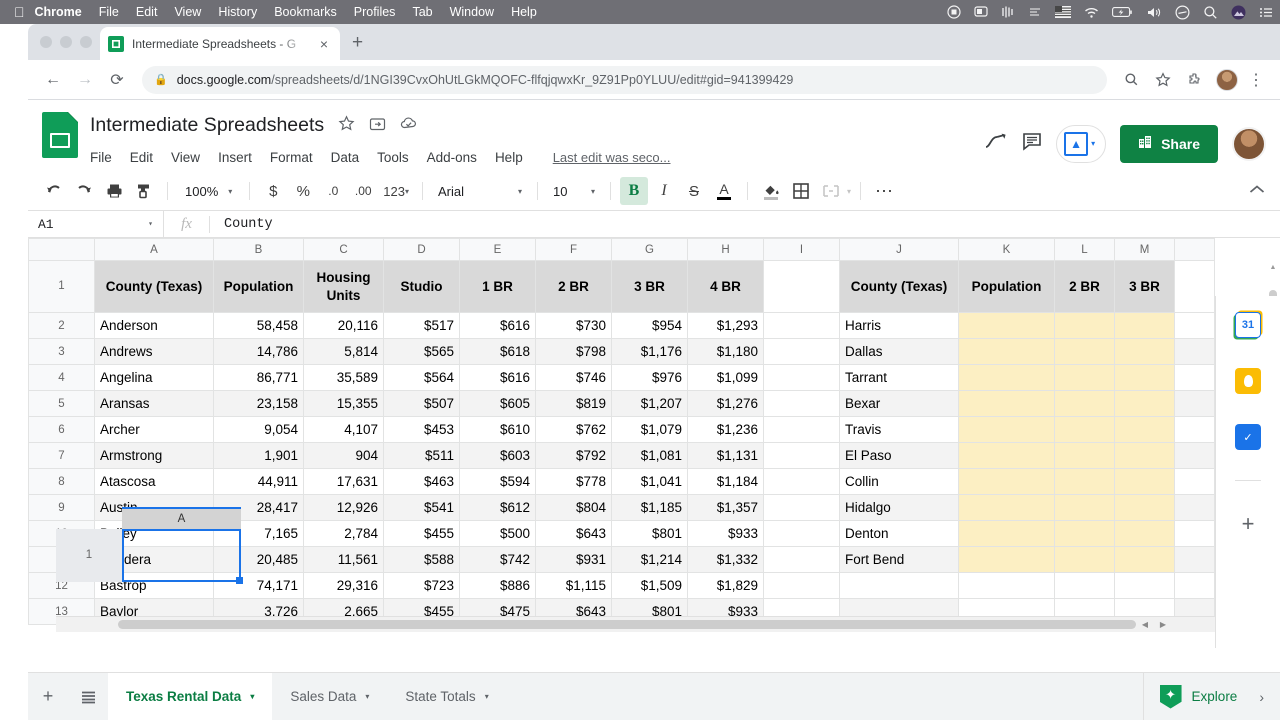 The height and width of the screenshot is (720, 1280). I want to click on move-to-folder-icon, so click(377, 125).